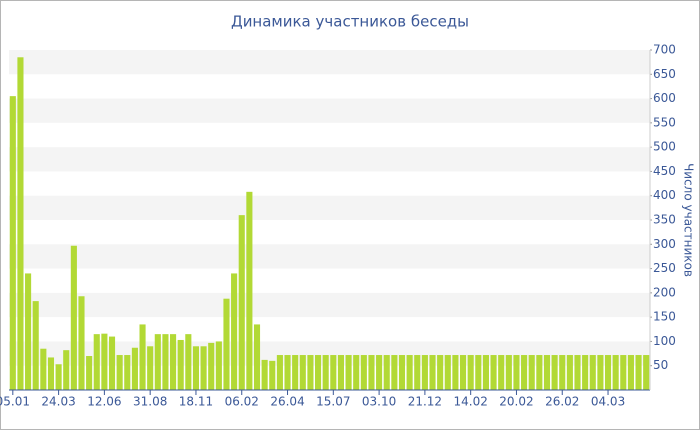 The width and height of the screenshot is (700, 430). What do you see at coordinates (425, 402) in the screenshot?
I see `x-tick-label: 21.12` at bounding box center [425, 402].